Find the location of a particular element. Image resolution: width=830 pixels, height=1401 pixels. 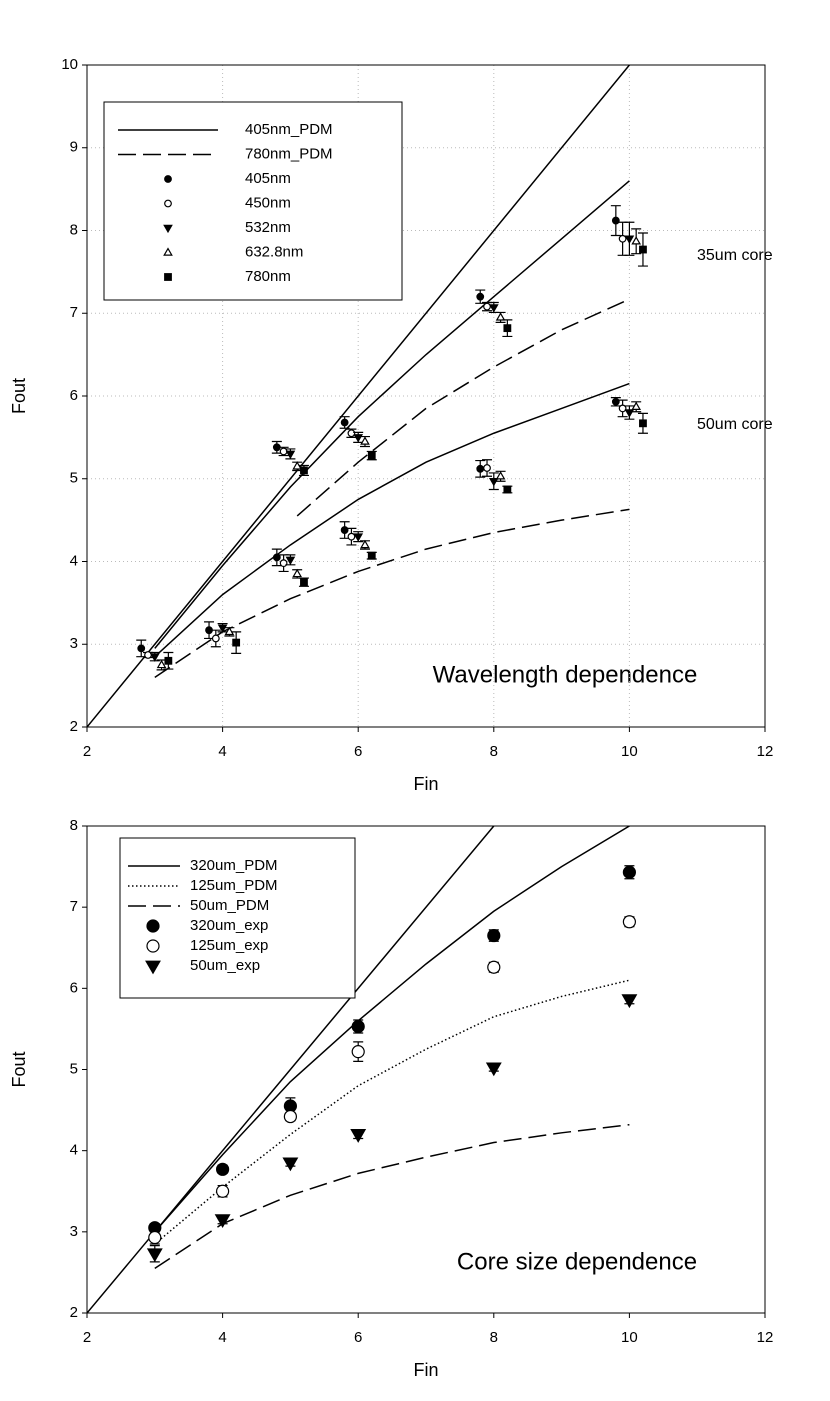

y-tick-label: 10 is located at coordinates (69, 64).